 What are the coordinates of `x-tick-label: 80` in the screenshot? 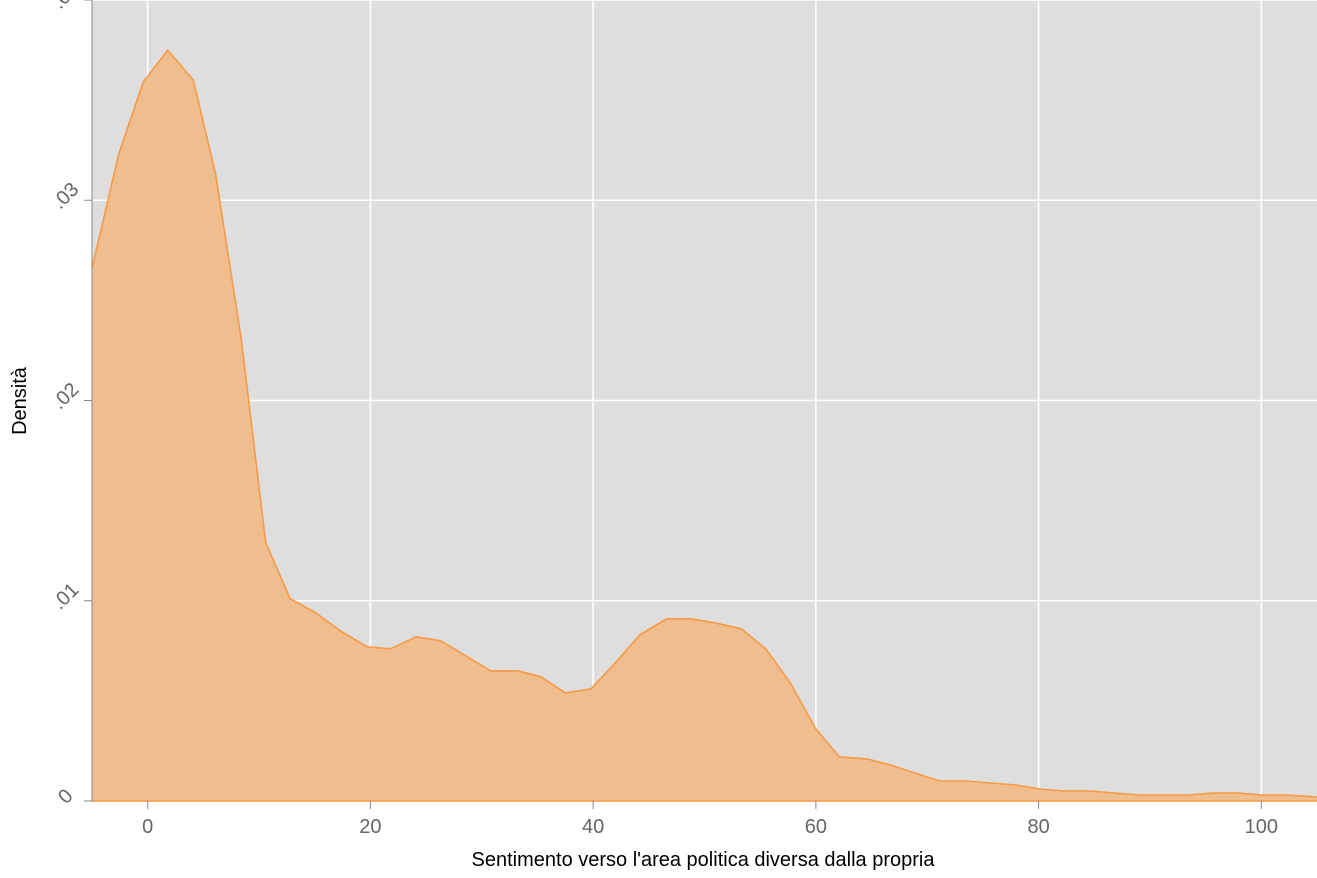 It's located at (1038, 827).